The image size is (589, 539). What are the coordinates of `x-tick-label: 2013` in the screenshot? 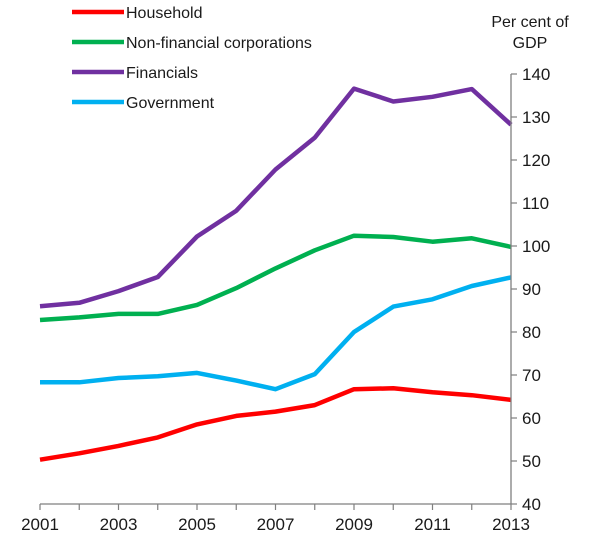 It's located at (511, 524).